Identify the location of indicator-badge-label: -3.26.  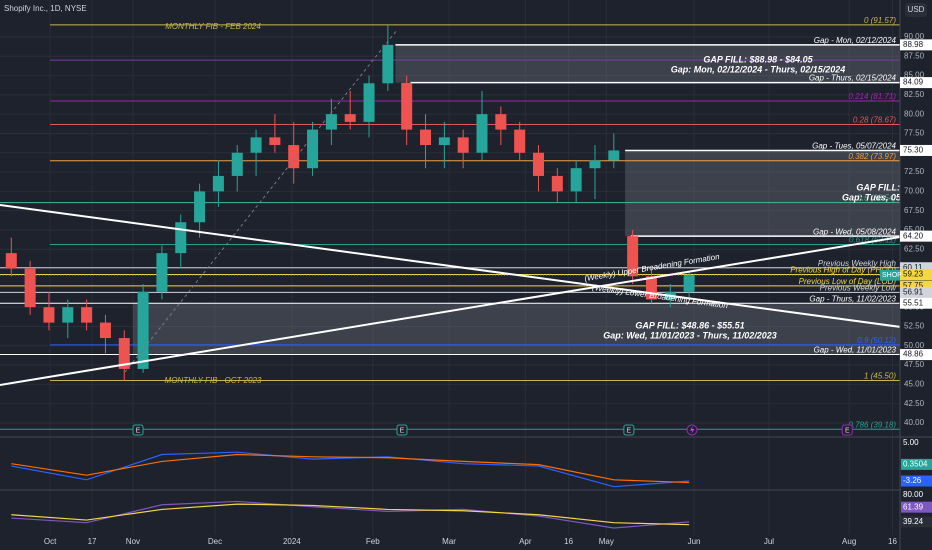
(912, 480).